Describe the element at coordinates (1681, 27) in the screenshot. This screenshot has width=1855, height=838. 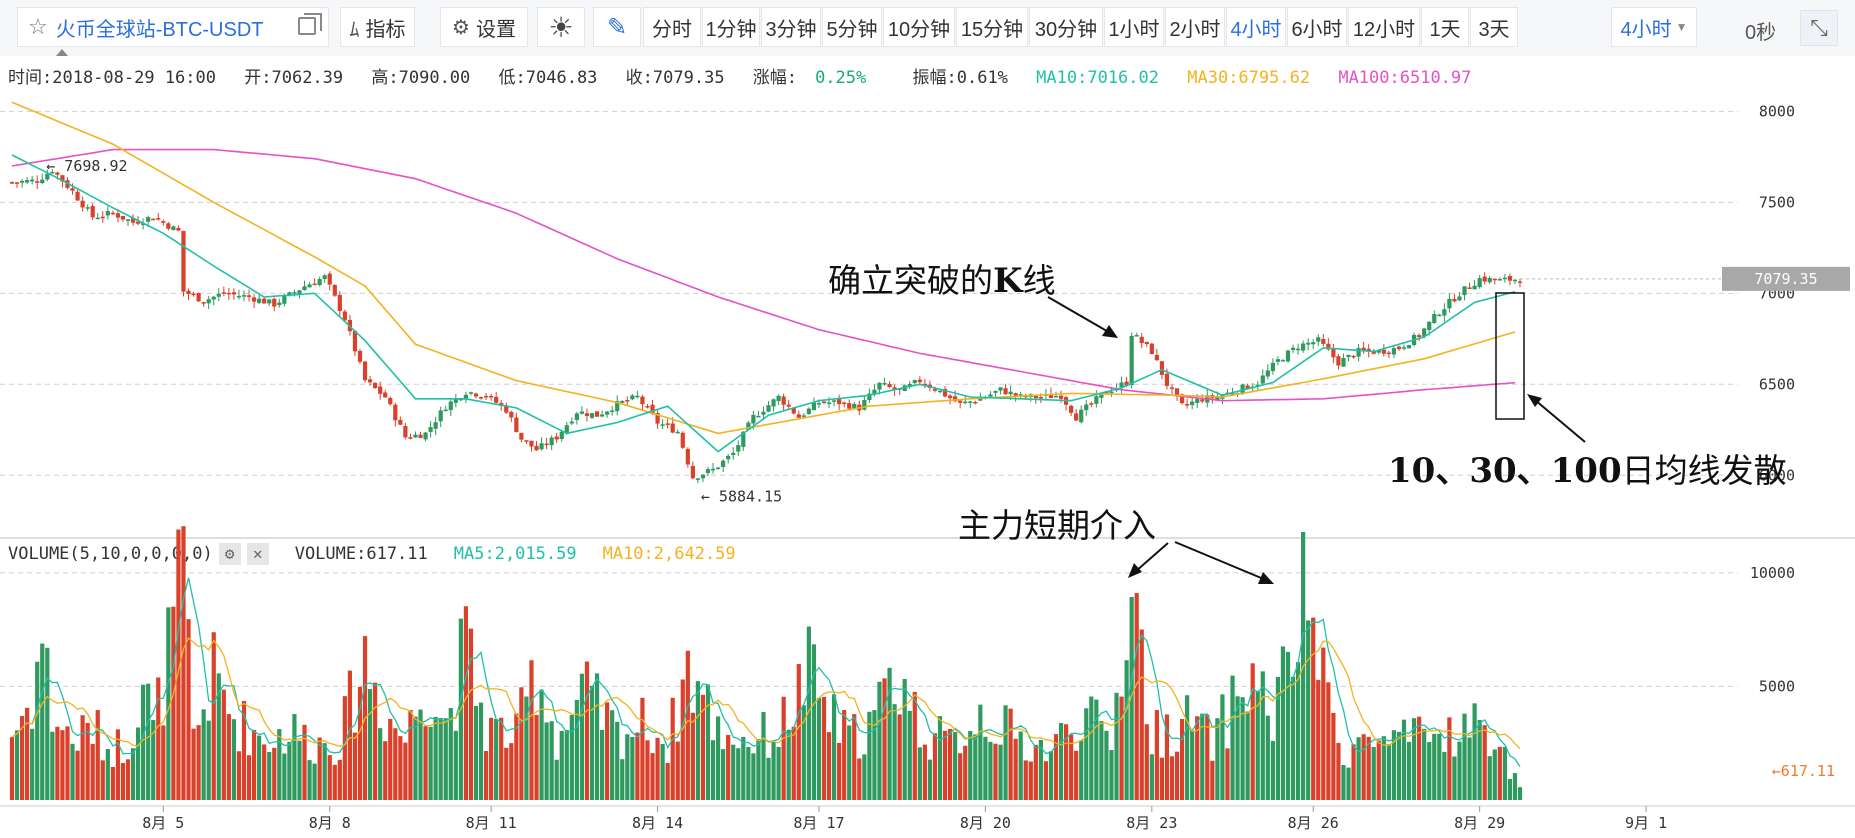
I see `chevron-down-icon: ▼` at that location.